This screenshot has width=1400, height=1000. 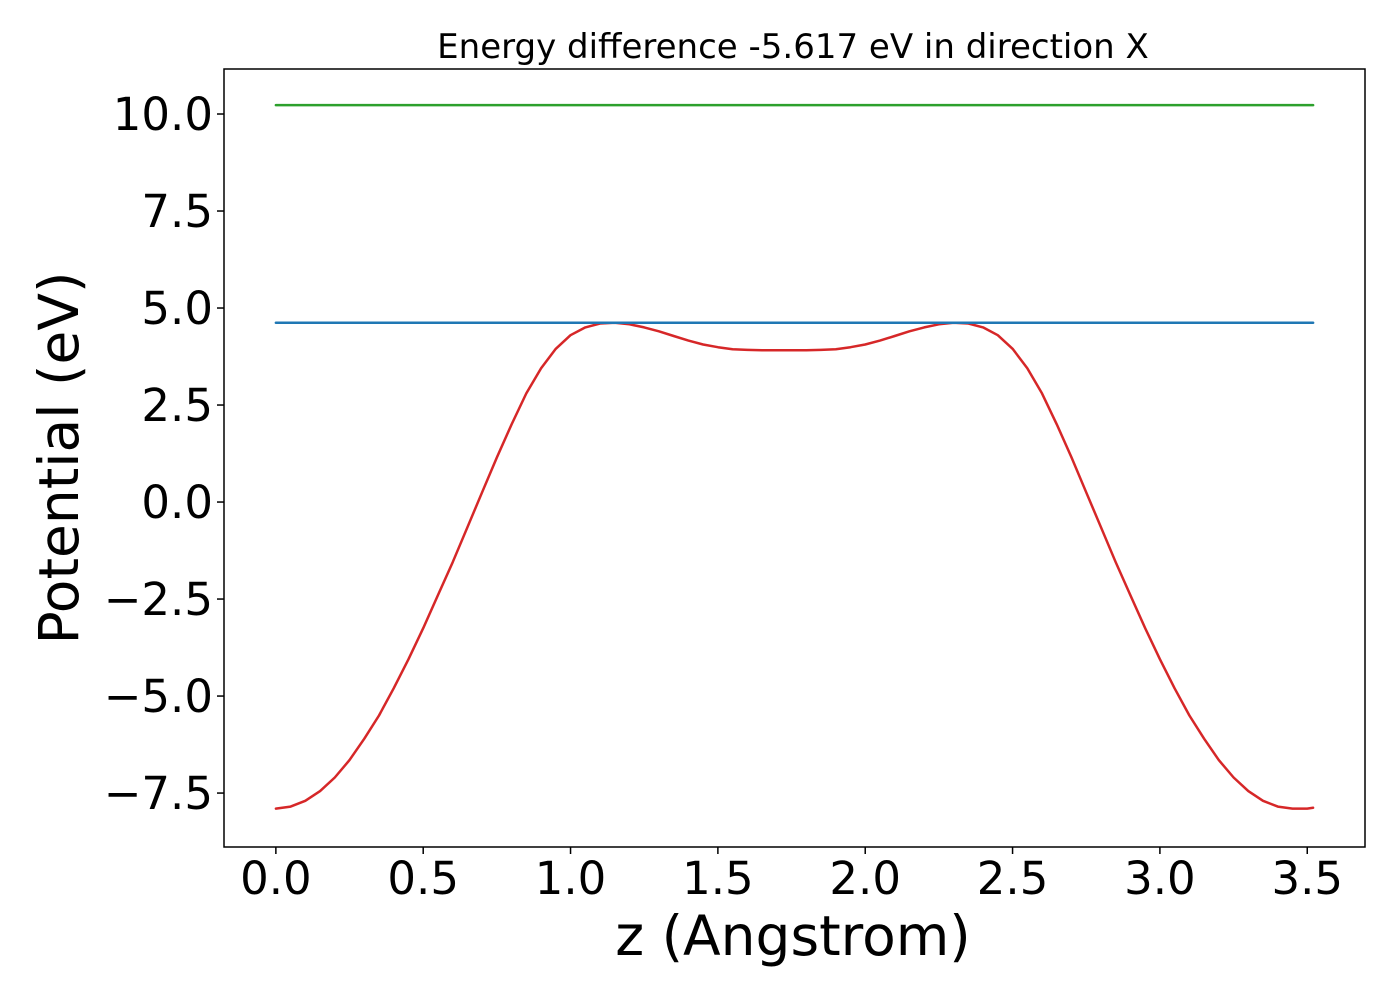 I want to click on y-tick-label: 0.0, so click(x=177, y=502).